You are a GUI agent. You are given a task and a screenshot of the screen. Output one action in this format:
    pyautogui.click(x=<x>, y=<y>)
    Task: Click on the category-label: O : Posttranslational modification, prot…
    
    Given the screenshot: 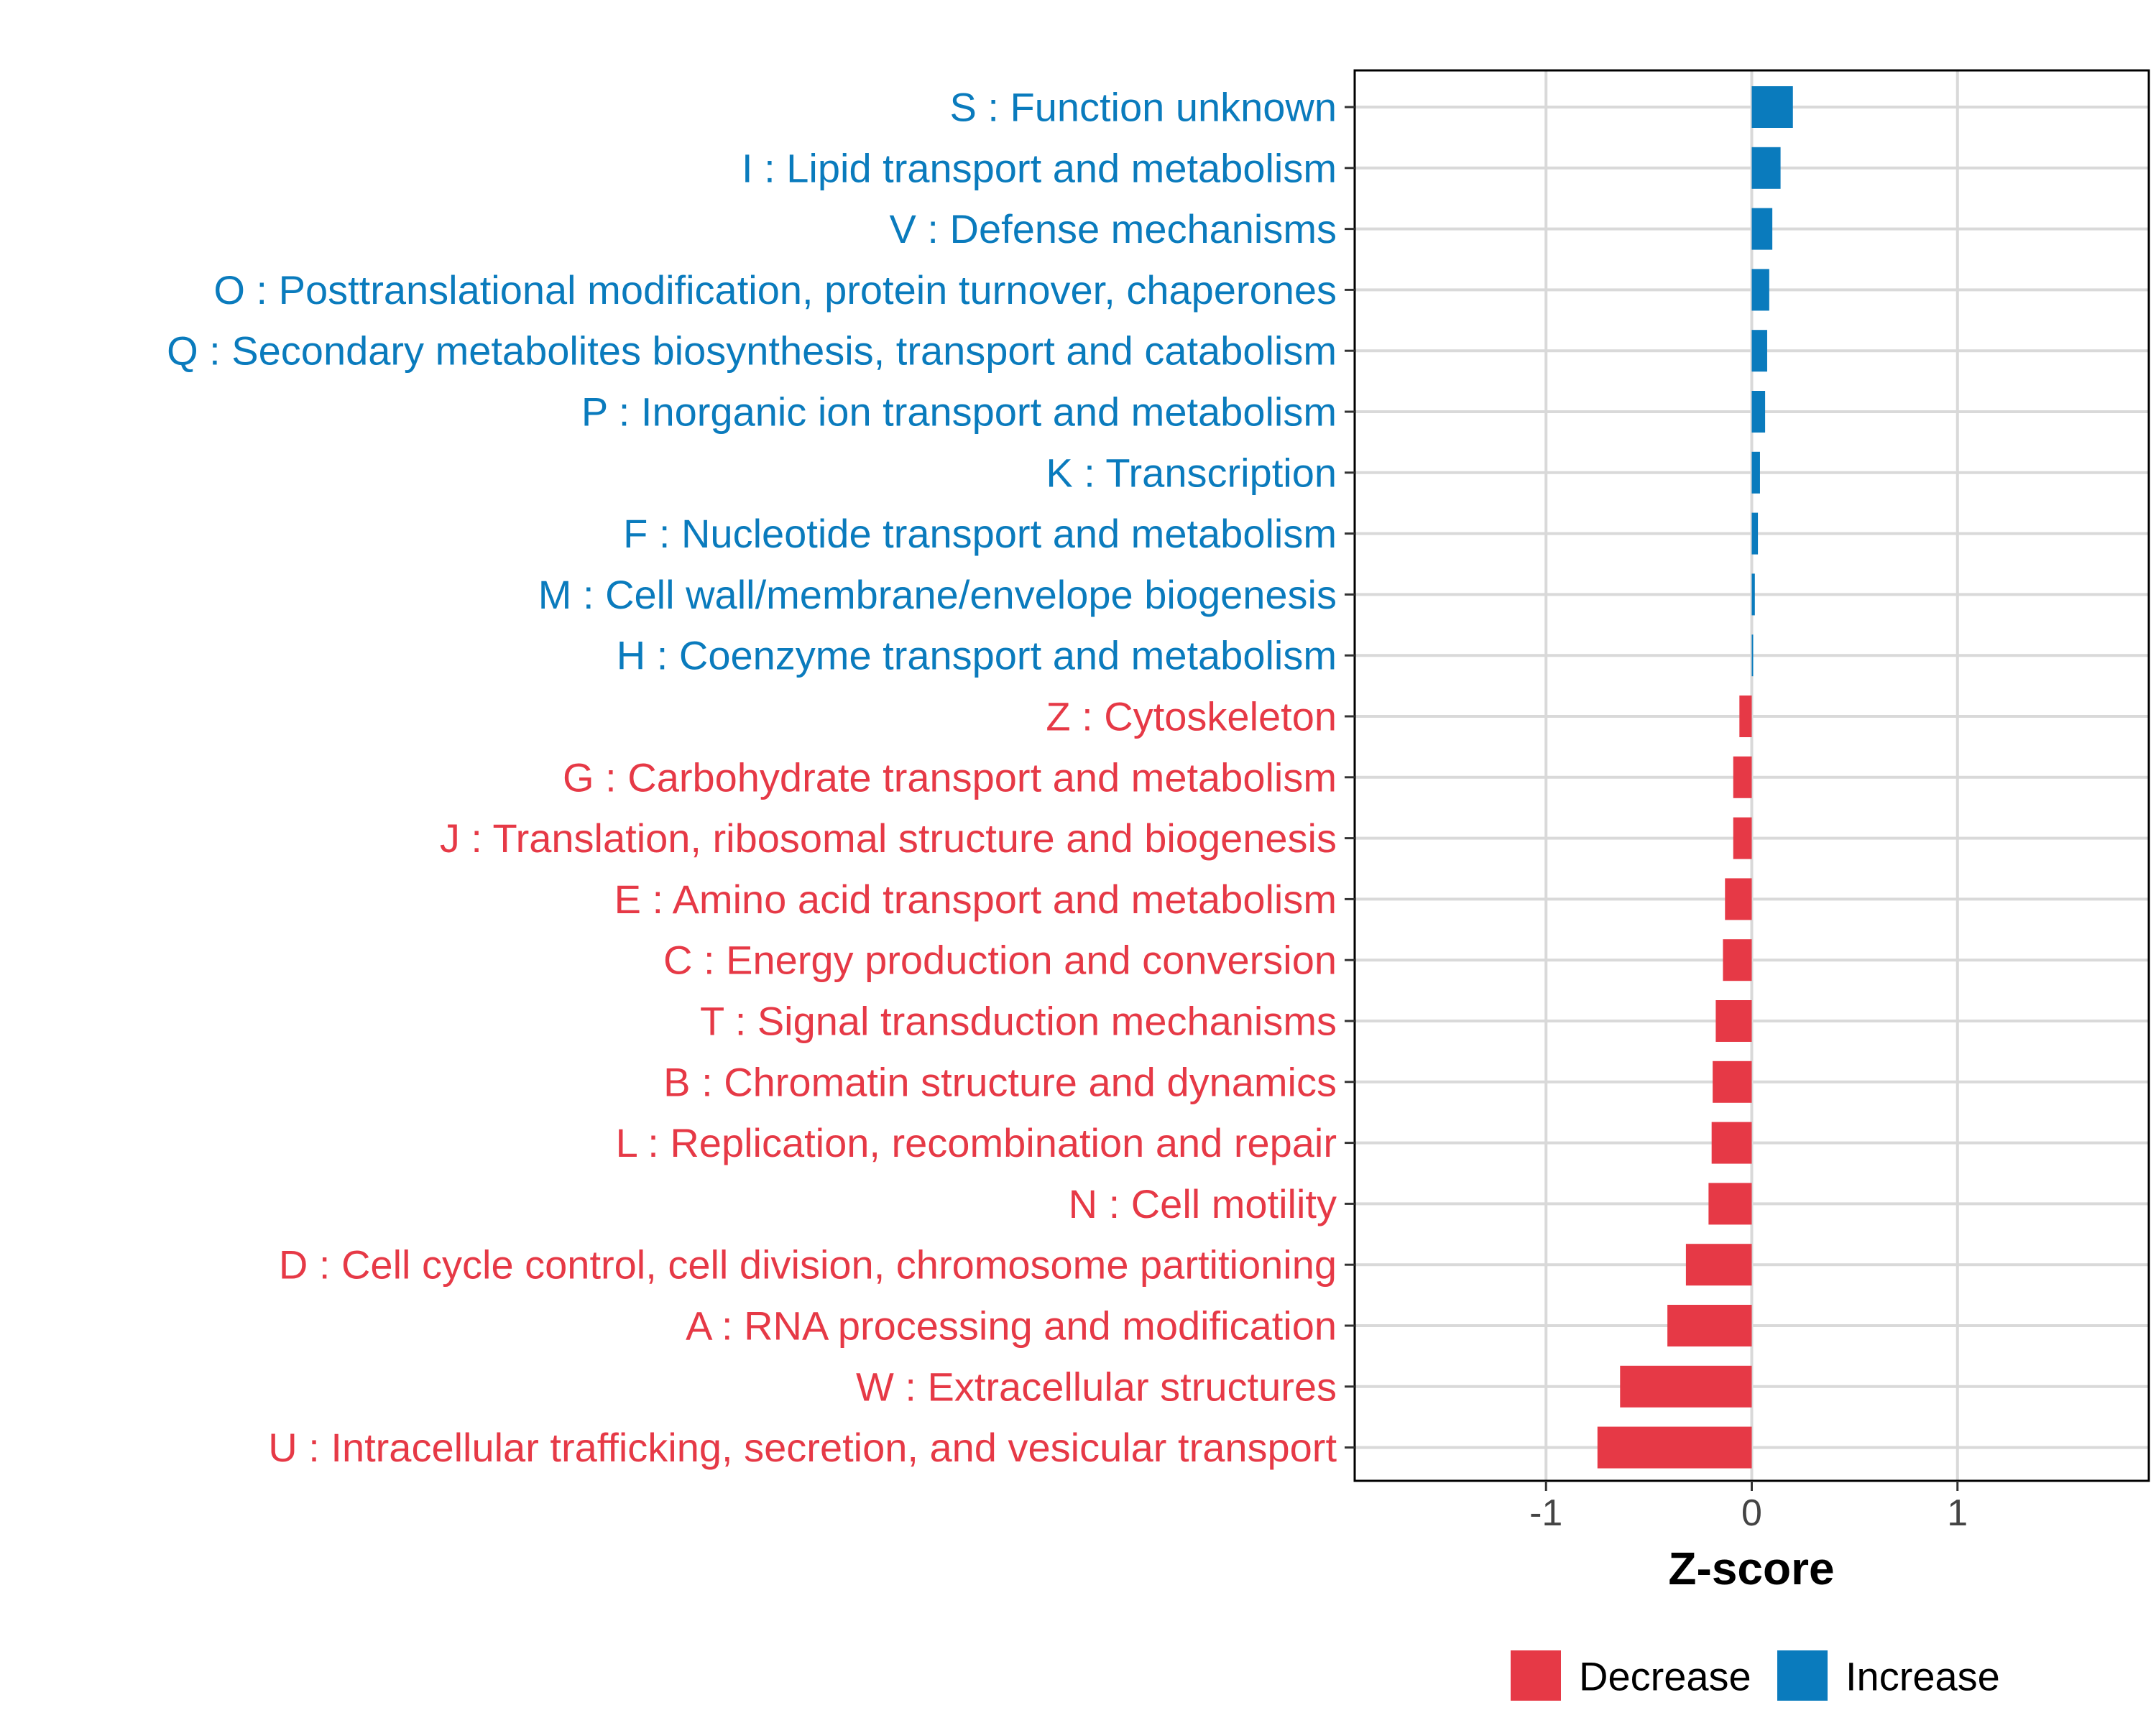 What is the action you would take?
    pyautogui.click(x=775, y=290)
    